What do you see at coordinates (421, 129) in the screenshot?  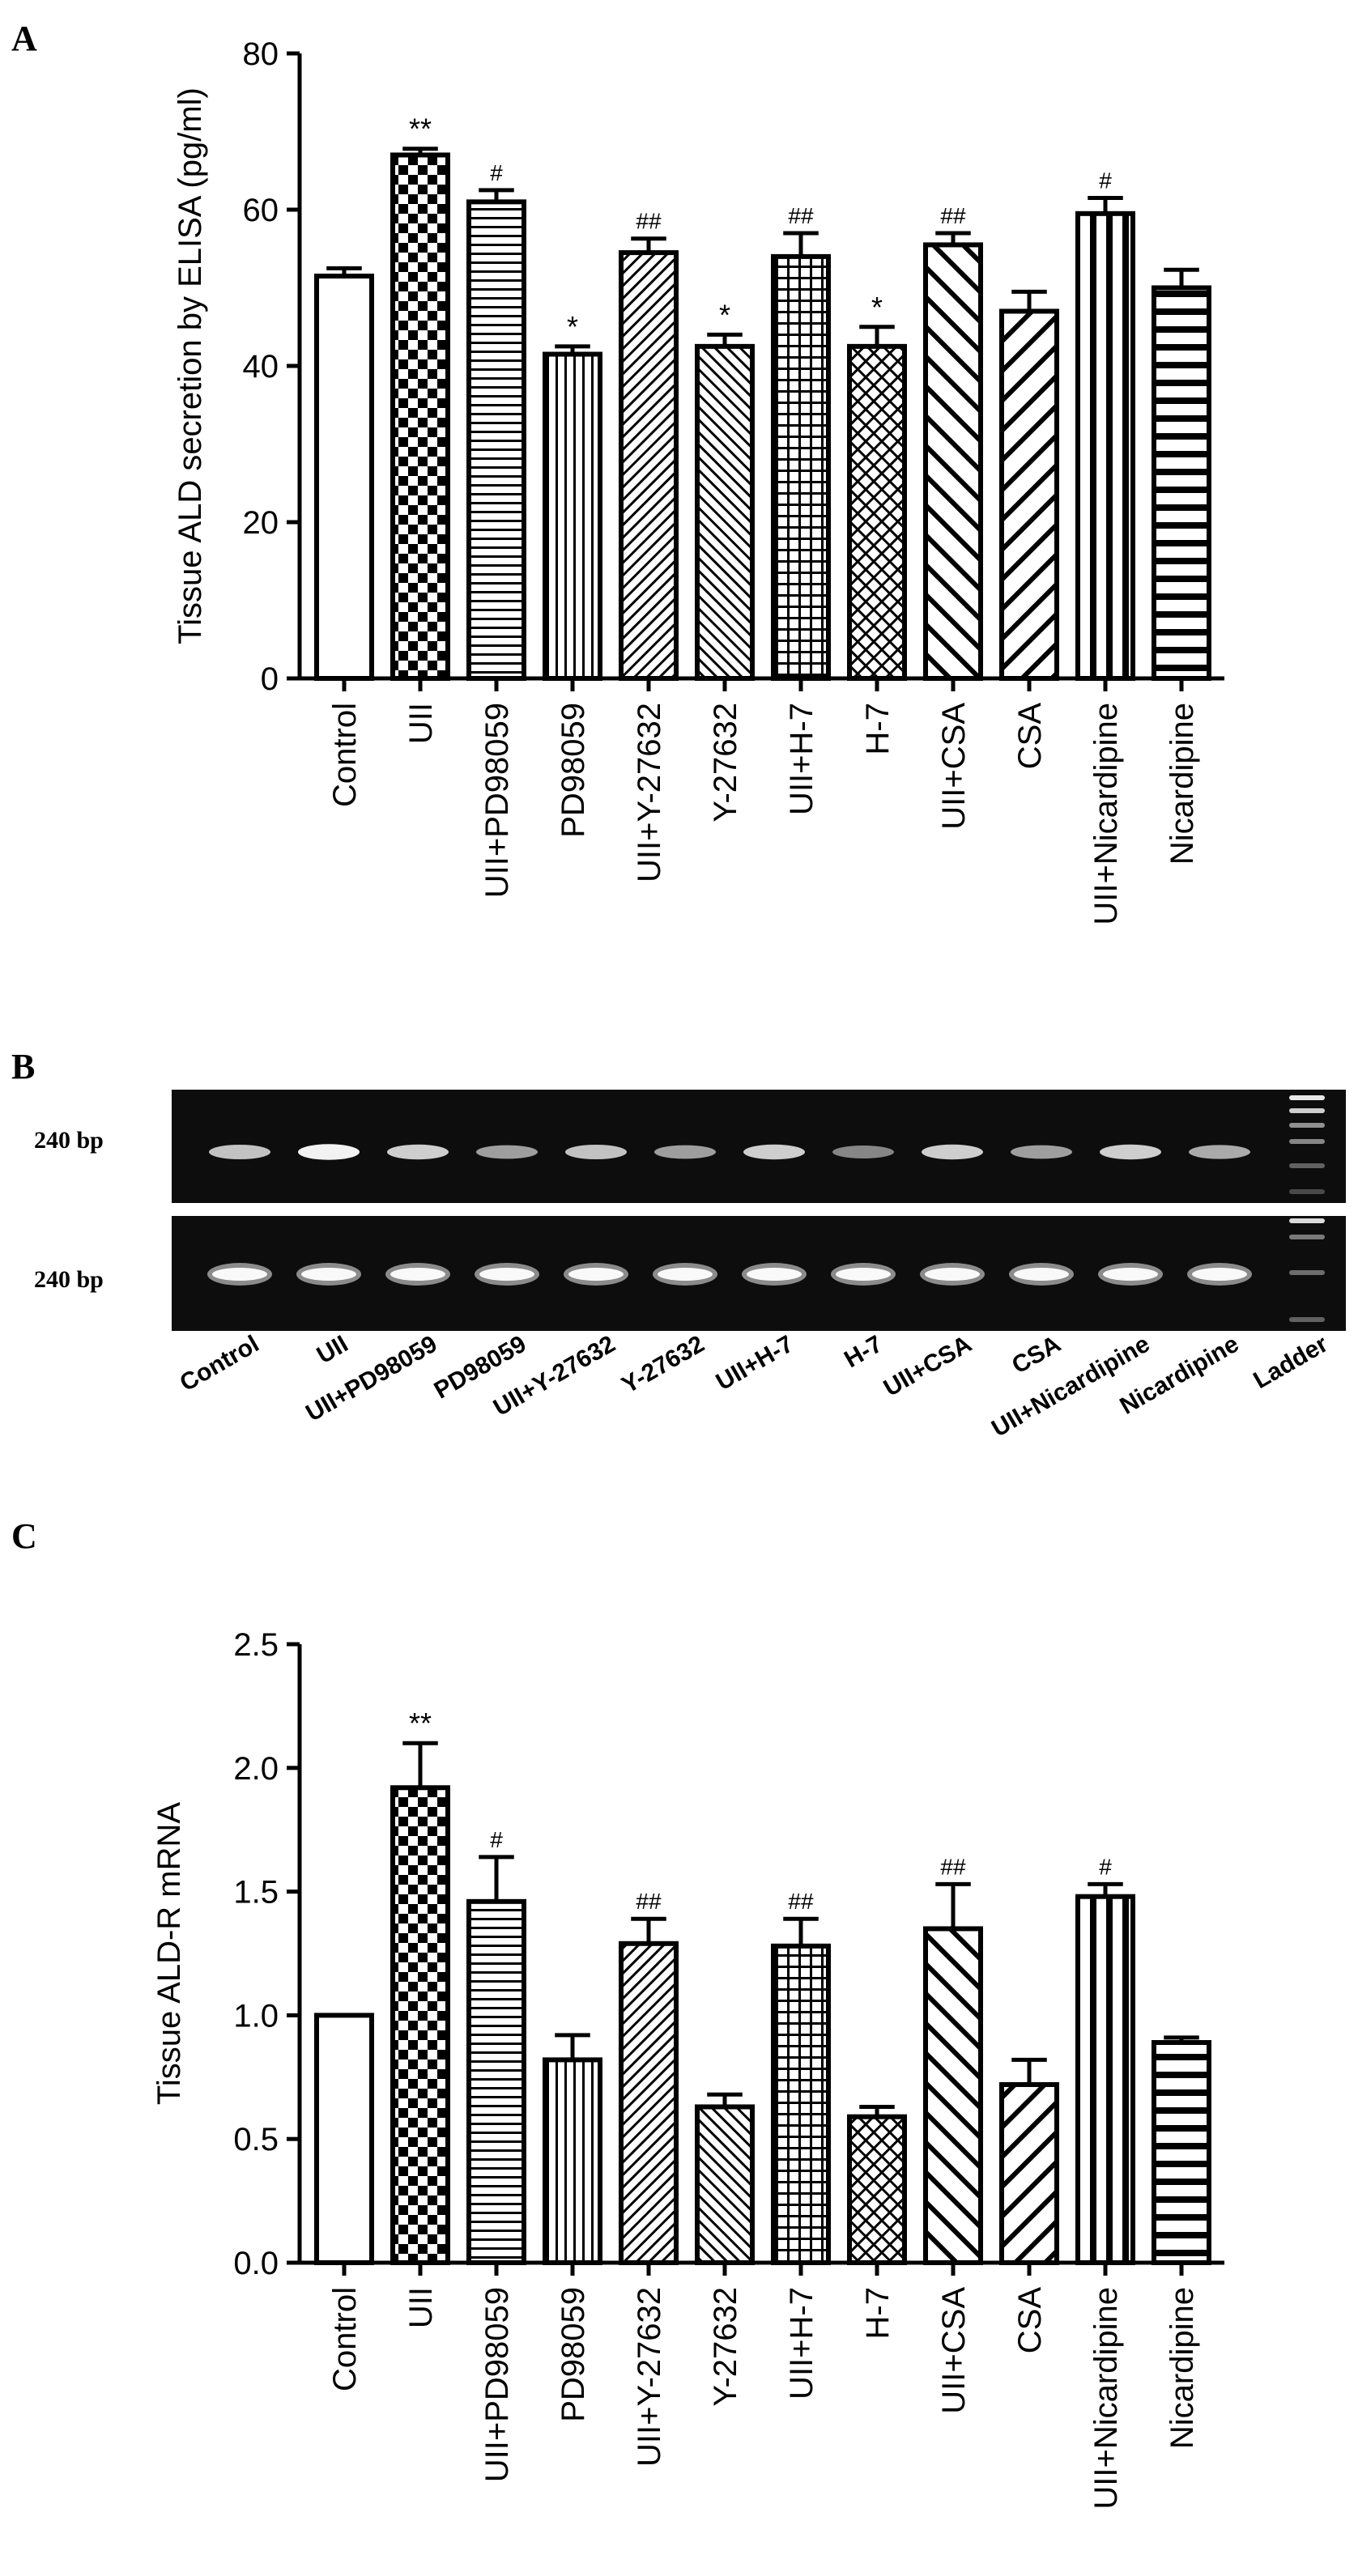 I see `chart-a-significance-label: **` at bounding box center [421, 129].